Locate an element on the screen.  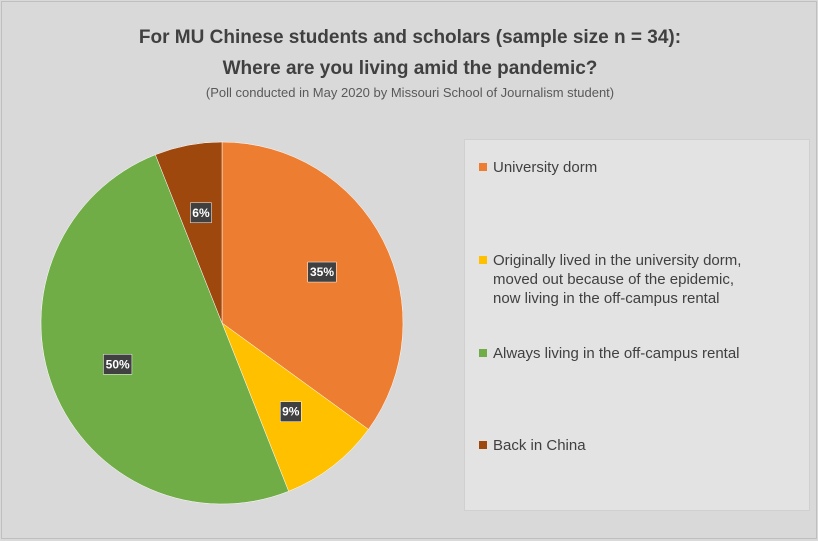
data-label-text: 6% is located at coordinates (201, 213).